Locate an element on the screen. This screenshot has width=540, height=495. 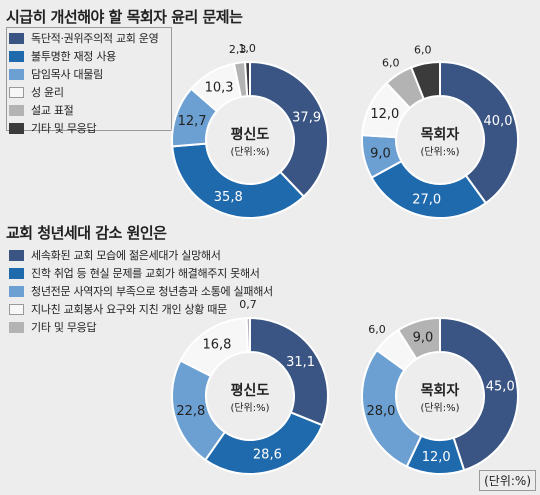
legend-item: 독단적·권위주의적 교회 운영 is located at coordinates (84, 38).